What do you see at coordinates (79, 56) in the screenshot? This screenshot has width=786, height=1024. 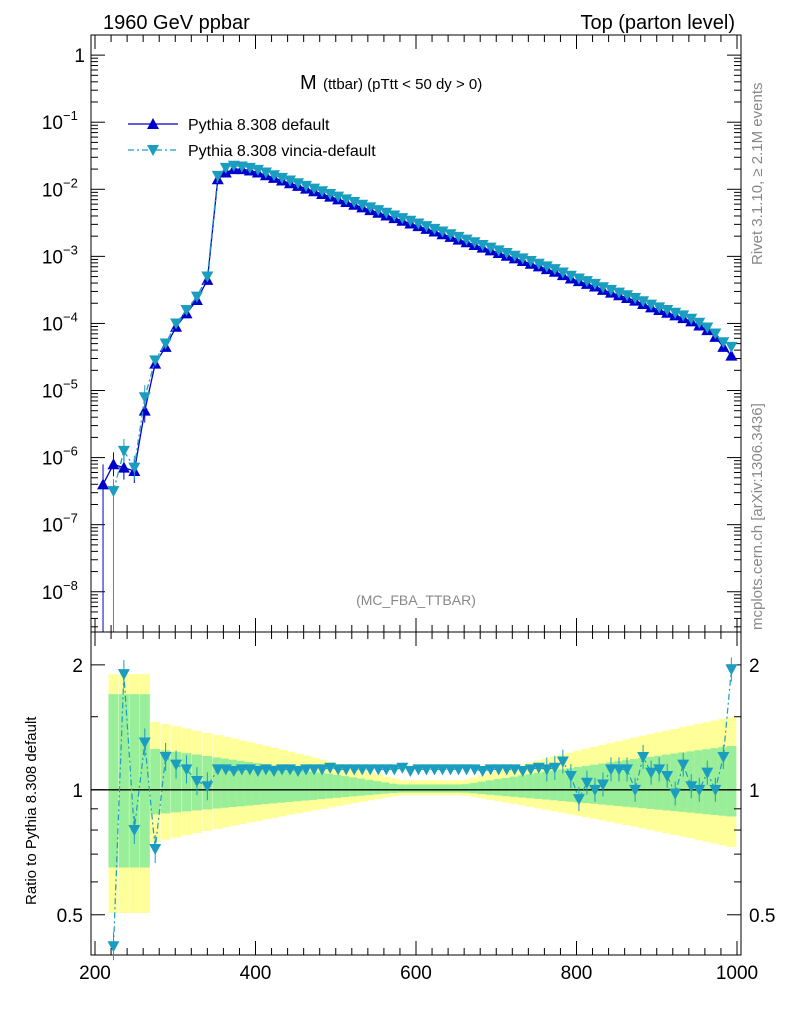 I see `y-tick-label: 1` at bounding box center [79, 56].